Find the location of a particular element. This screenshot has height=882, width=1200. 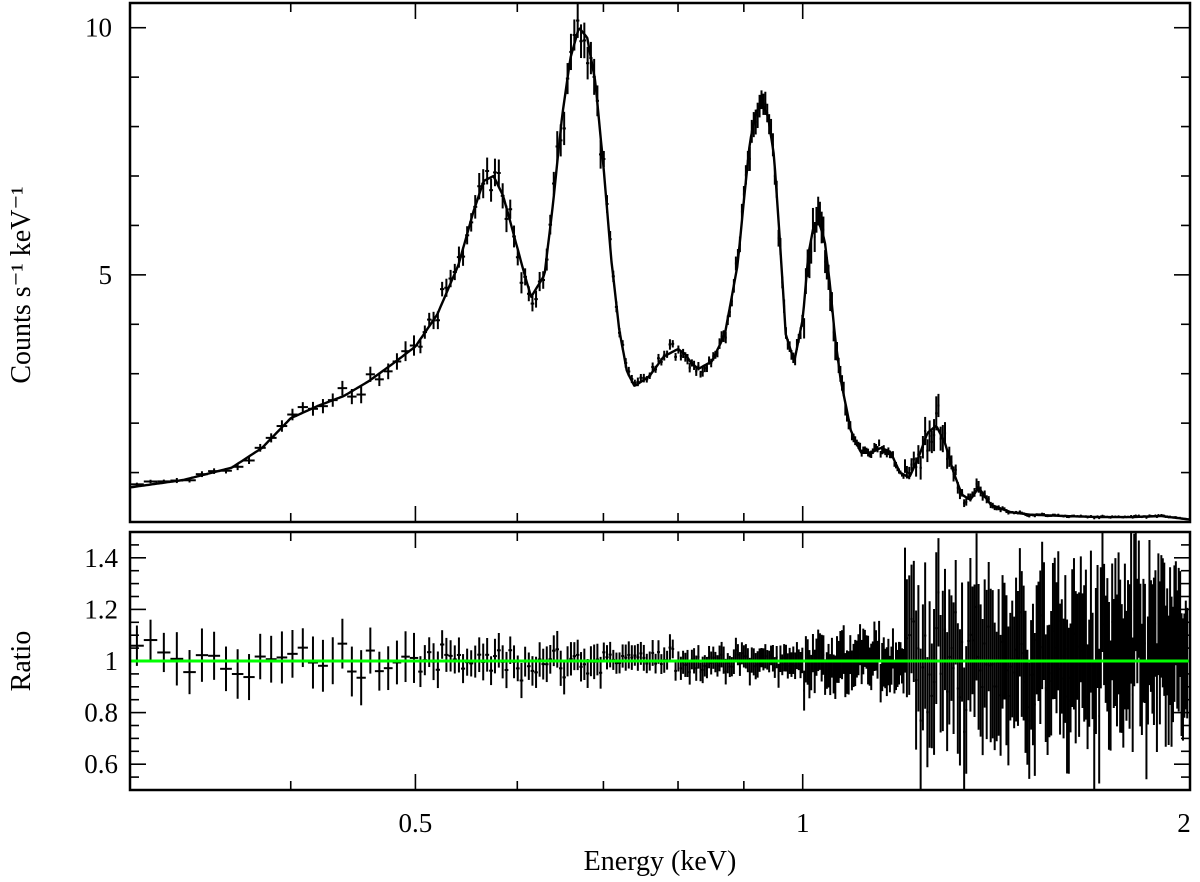

spectrum-y-axis-label: Counts s⁻¹ keV⁻¹ is located at coordinates (21, 284).